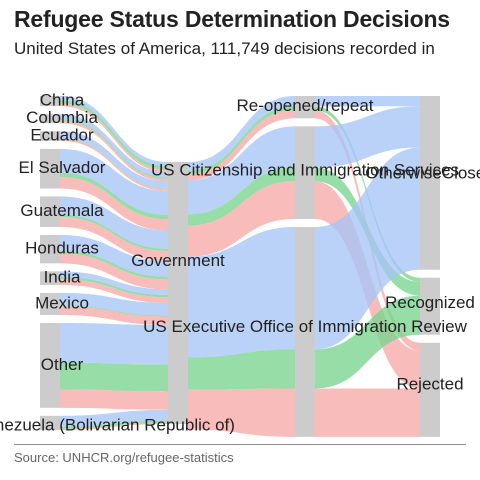 The image size is (480, 480). I want to click on label-mexico: Mexico, so click(62, 302).